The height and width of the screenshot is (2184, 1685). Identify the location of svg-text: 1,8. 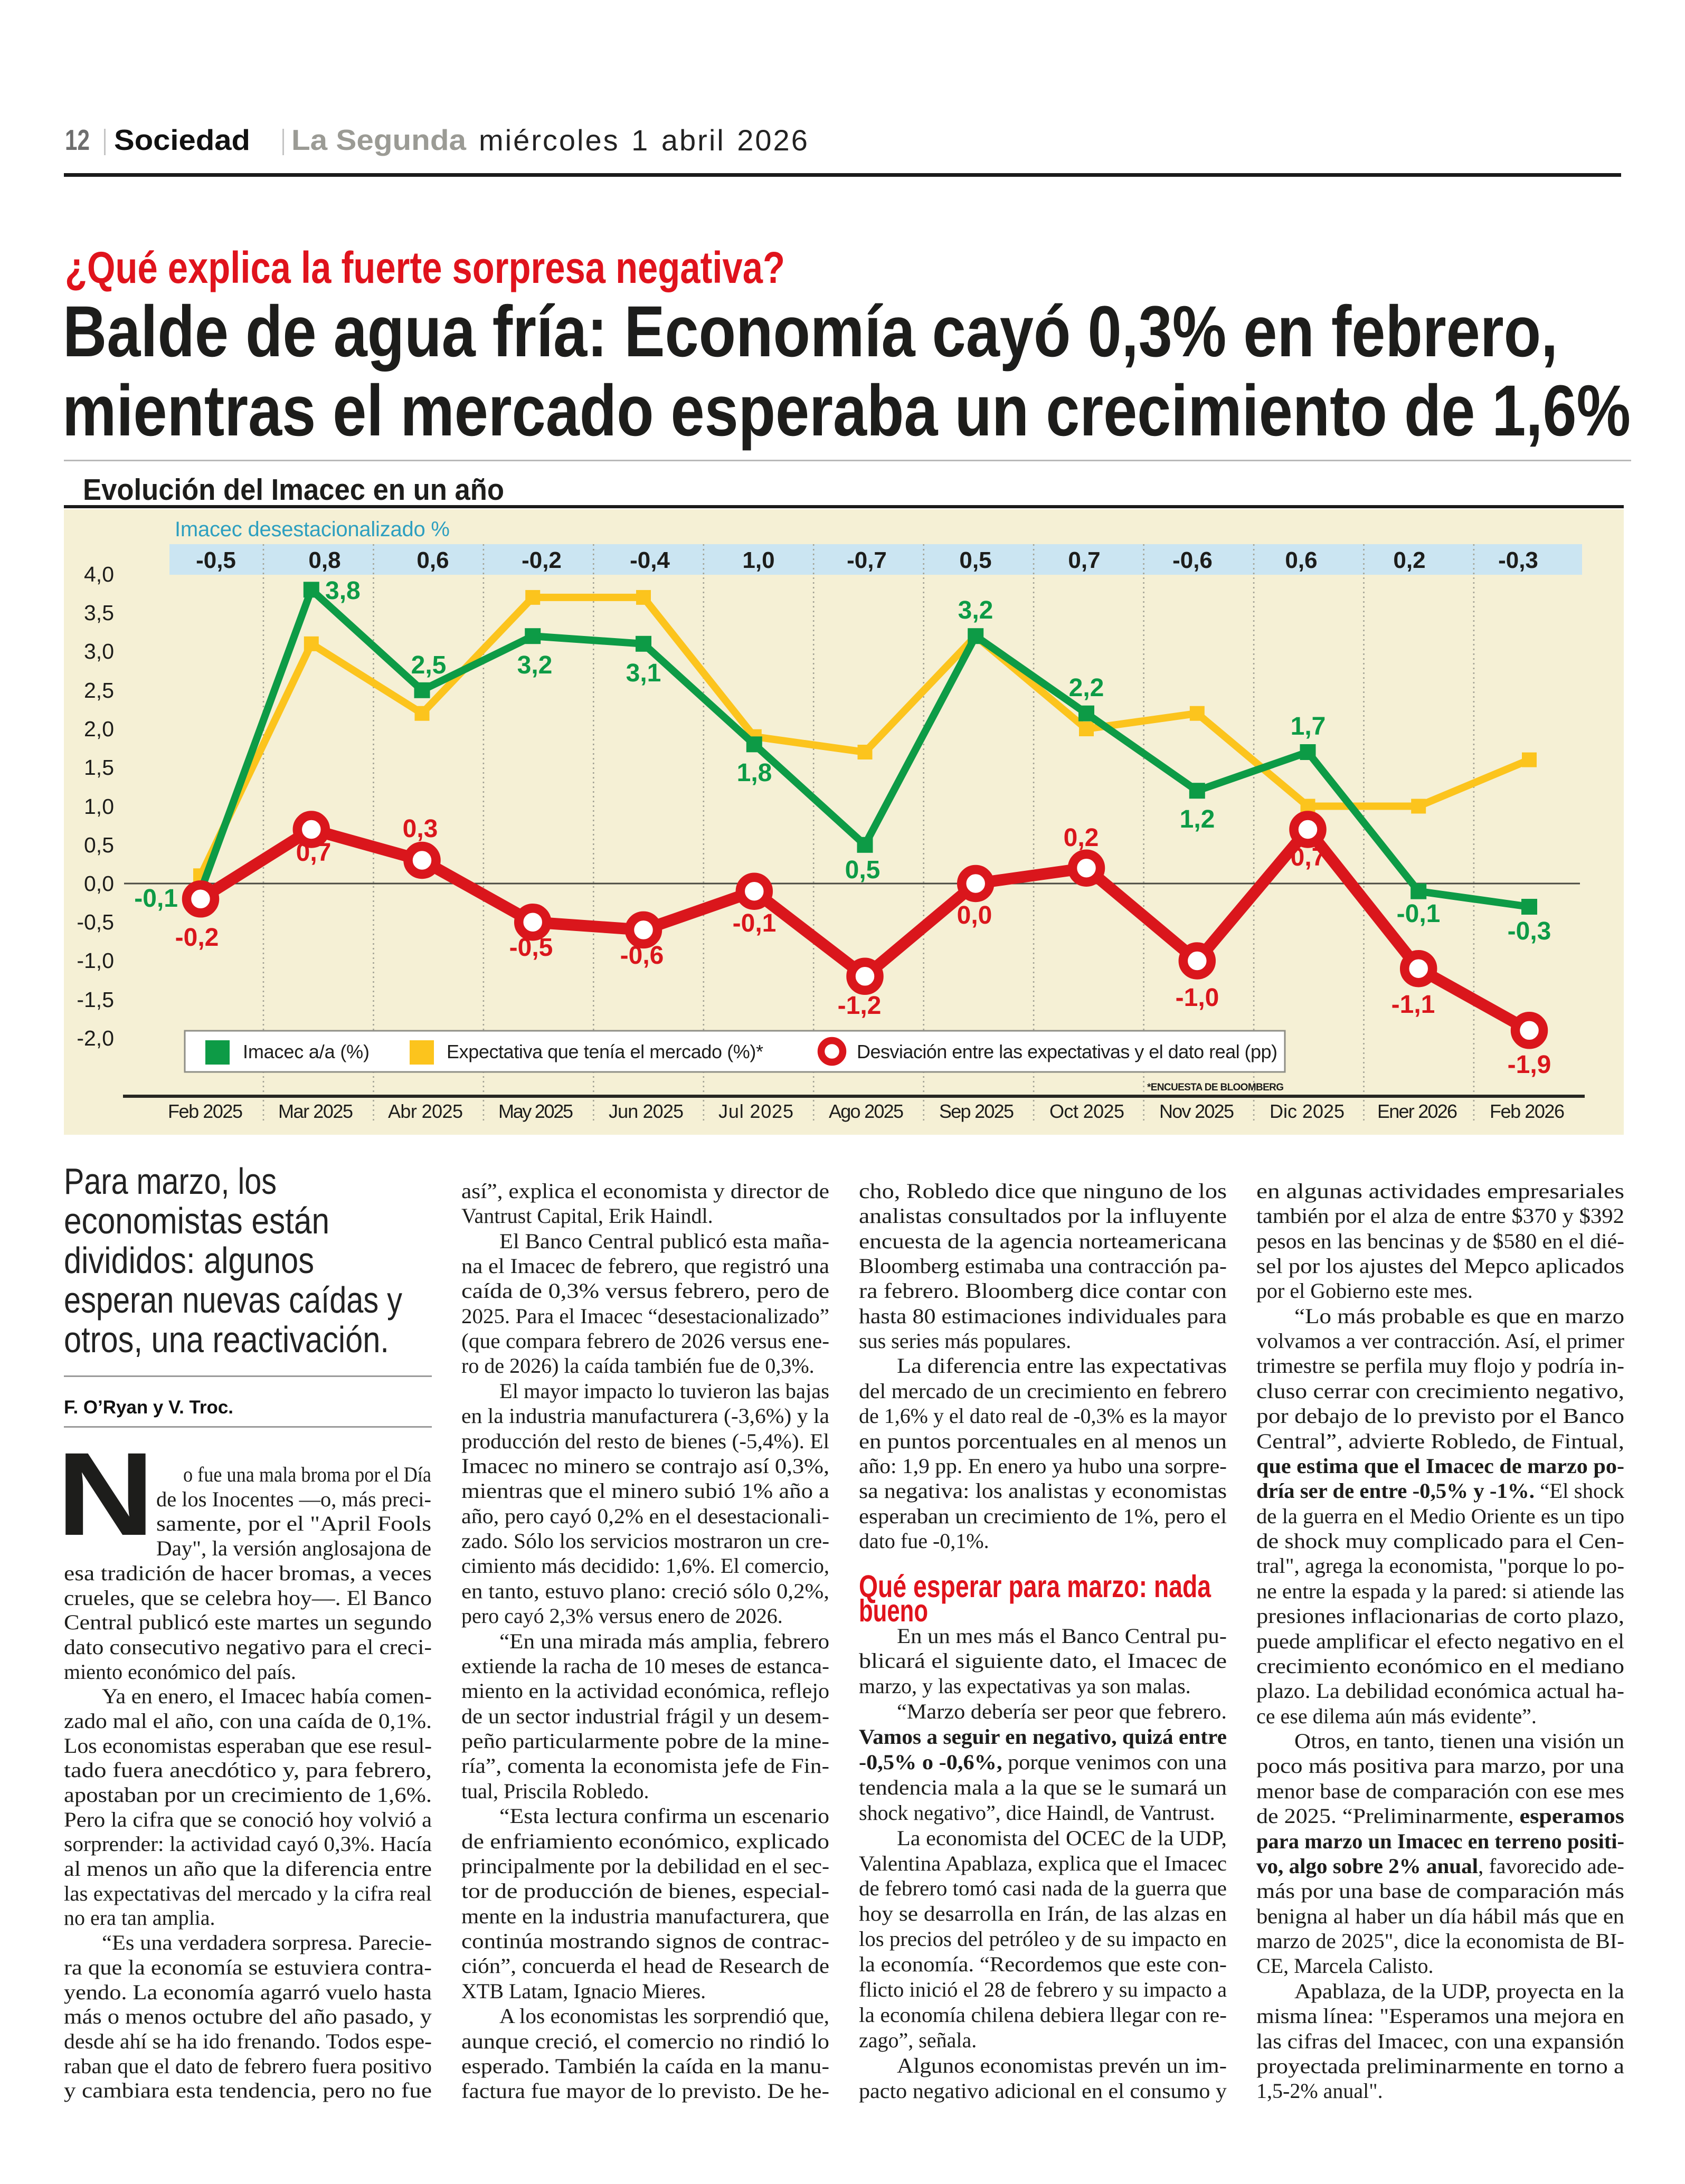
(754, 773).